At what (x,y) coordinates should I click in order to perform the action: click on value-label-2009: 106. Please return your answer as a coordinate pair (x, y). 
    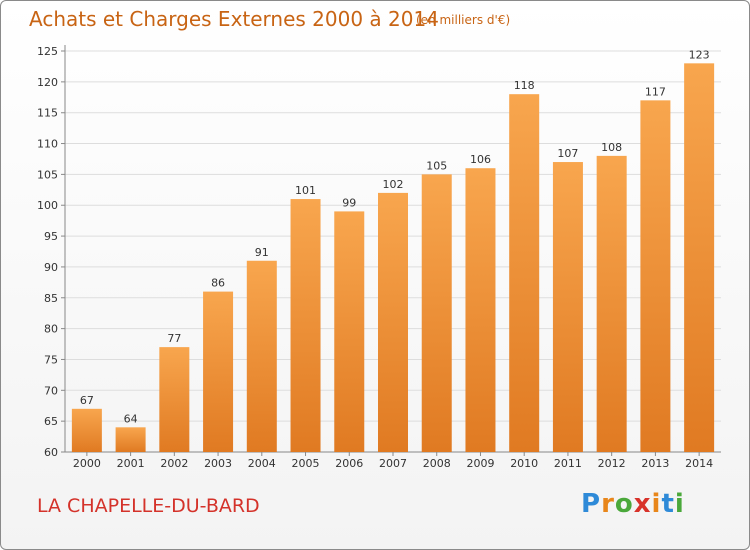
    Looking at the image, I should click on (480, 159).